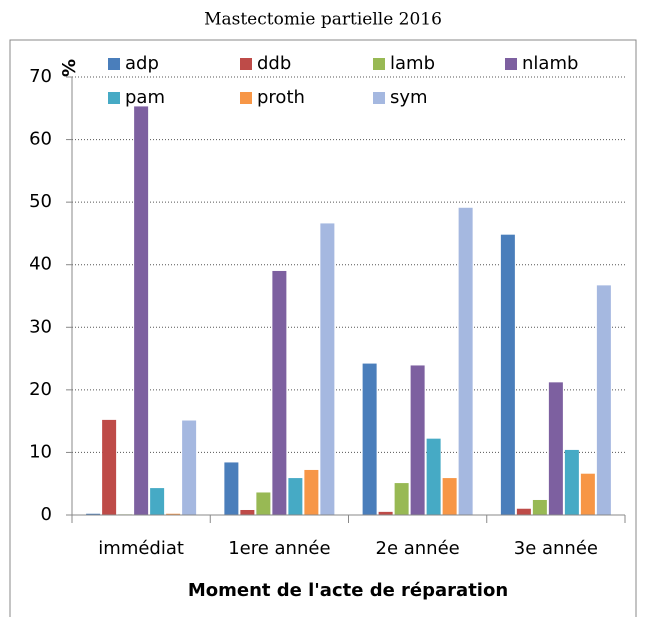  I want to click on chart-title: Mastectomie partielle 2016, so click(323, 20).